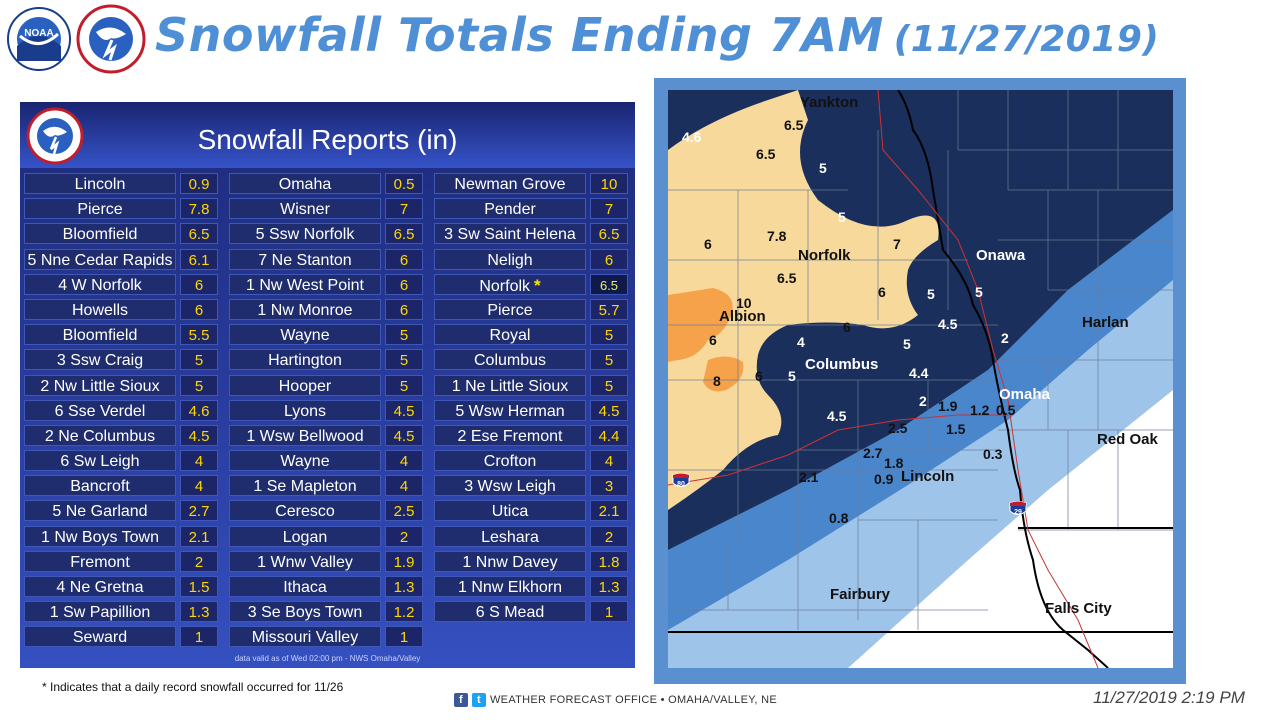 This screenshot has width=1280, height=720. I want to click on report-row: 6 Sse Verdel 4.6, so click(124, 410).